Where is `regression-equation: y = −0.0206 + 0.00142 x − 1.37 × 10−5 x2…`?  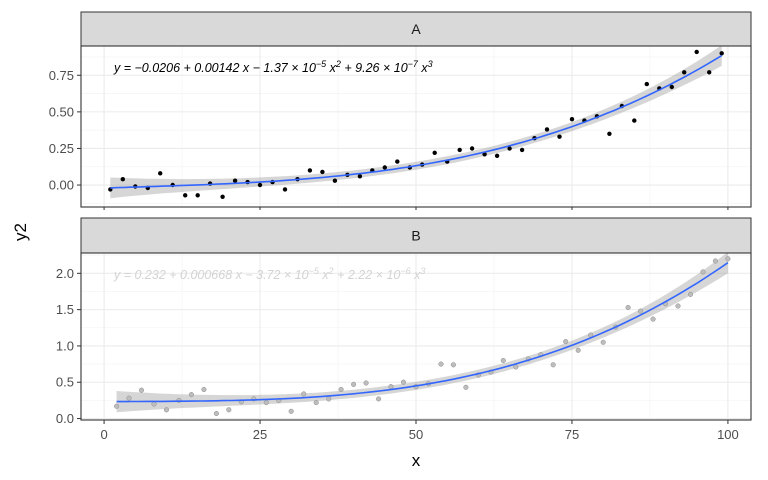 regression-equation: y = −0.0206 + 0.00142 x − 1.37 × 10−5 x2… is located at coordinates (273, 67).